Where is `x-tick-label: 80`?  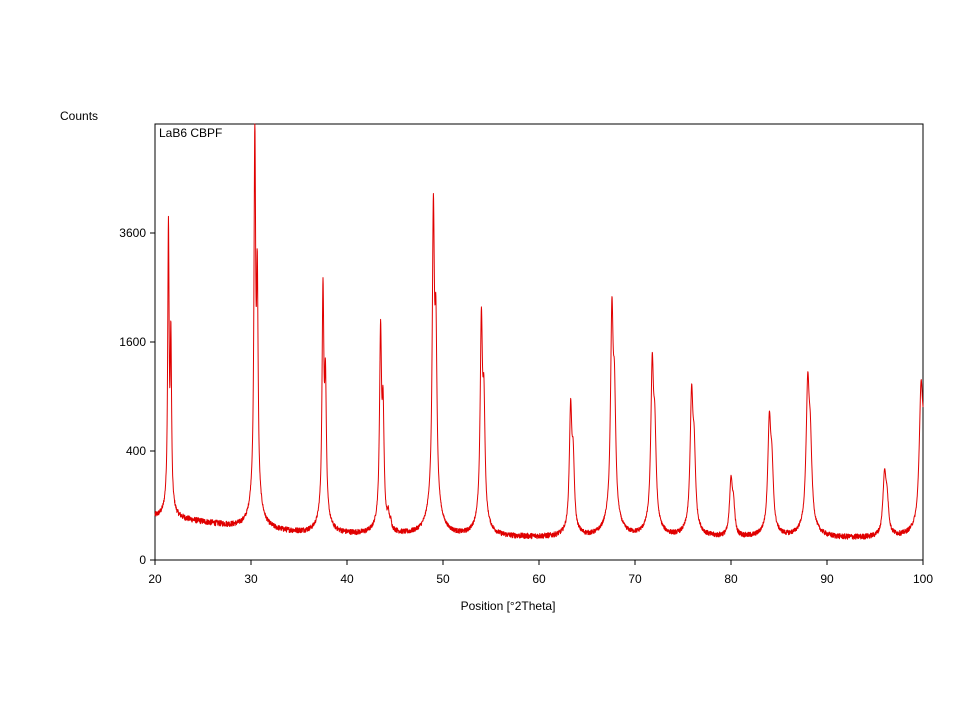 x-tick-label: 80 is located at coordinates (731, 579).